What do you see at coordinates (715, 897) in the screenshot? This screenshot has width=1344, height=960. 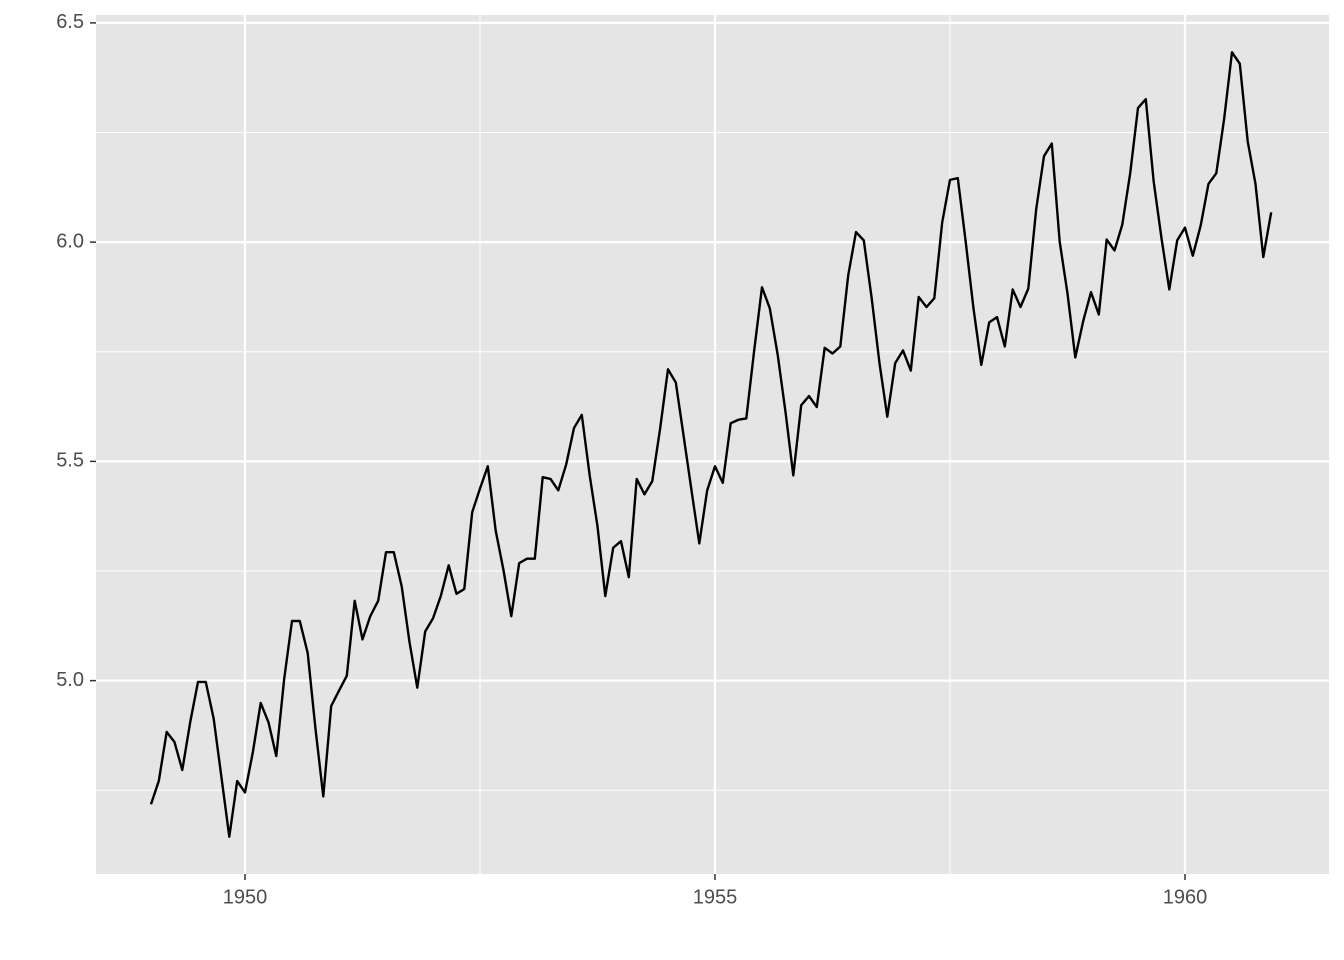 I see `x-tick-label: 1955` at bounding box center [715, 897].